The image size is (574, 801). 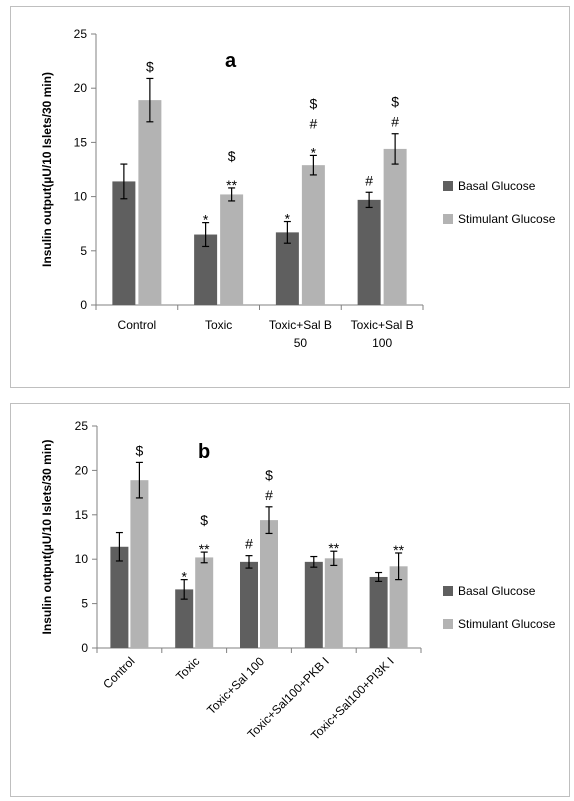 What do you see at coordinates (301, 343) in the screenshot?
I see `category-label-line: 50` at bounding box center [301, 343].